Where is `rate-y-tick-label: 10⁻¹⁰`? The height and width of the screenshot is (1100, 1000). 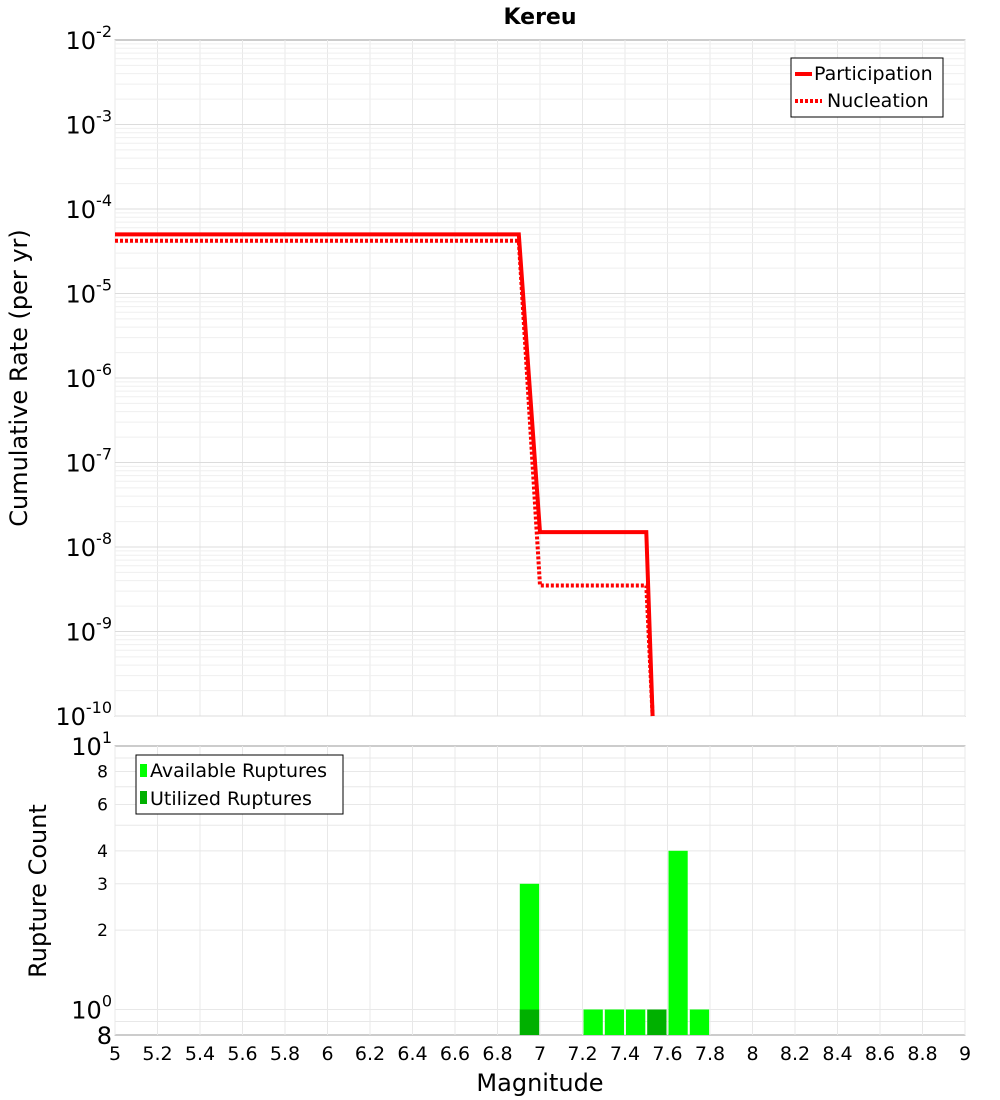 rate-y-tick-label: 10⁻¹⁰ is located at coordinates (83, 714).